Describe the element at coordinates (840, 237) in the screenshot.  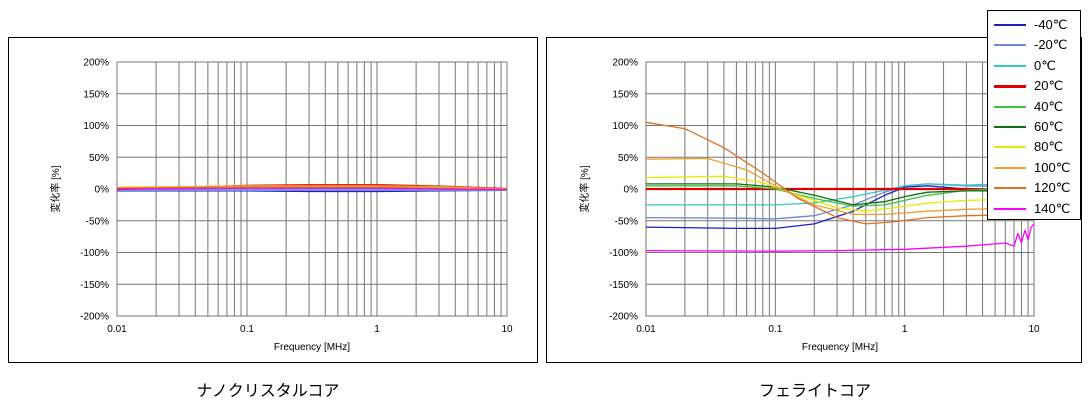
I see `series-line-140c` at that location.